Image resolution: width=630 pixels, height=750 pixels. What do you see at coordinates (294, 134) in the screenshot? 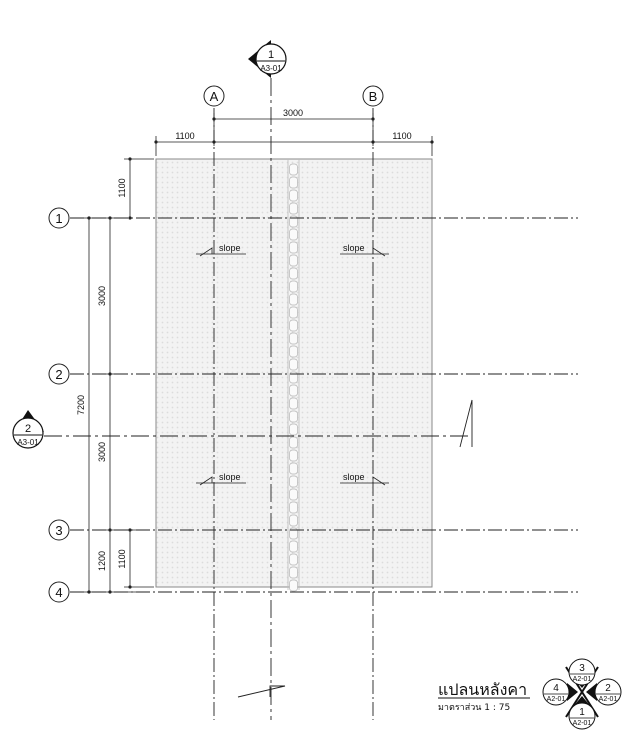
I see `top-dimension-line` at bounding box center [294, 134].